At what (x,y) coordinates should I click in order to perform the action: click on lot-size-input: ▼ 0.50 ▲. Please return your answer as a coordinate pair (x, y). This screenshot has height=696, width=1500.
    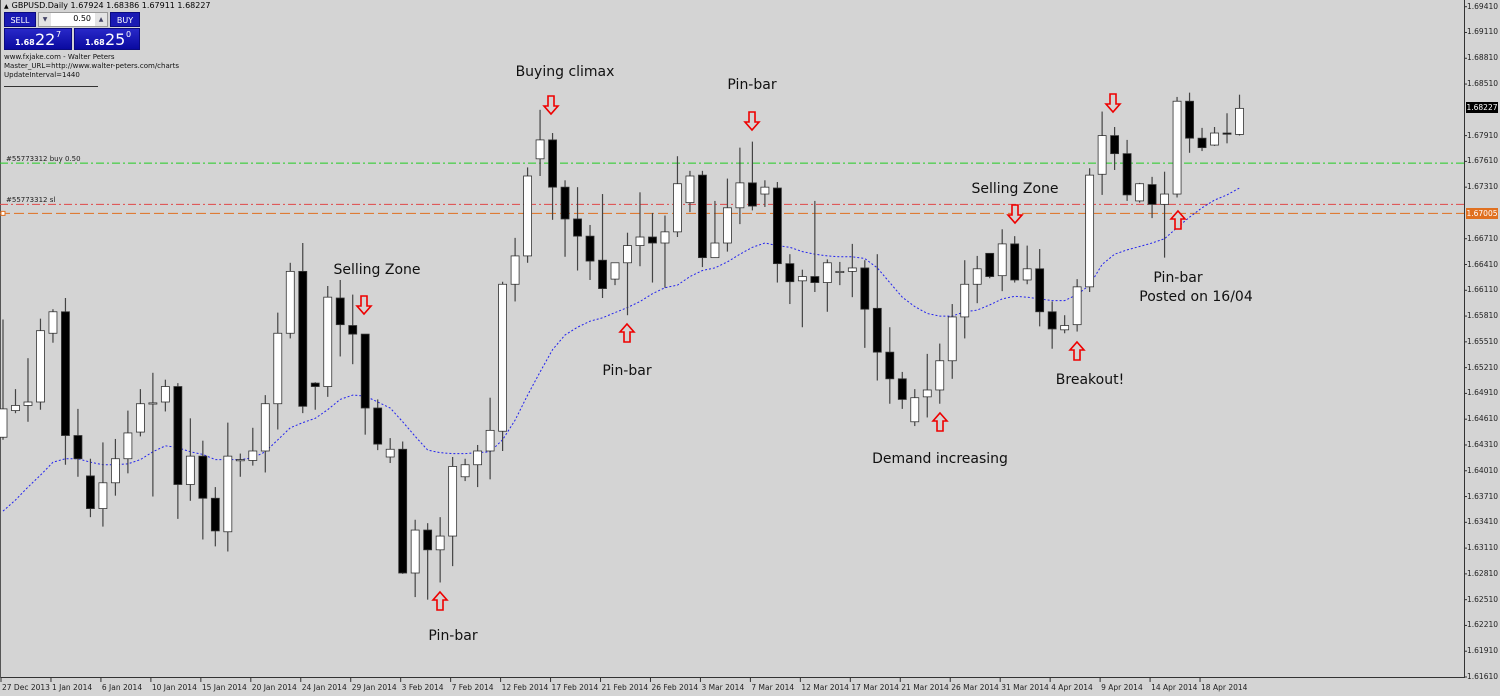
    Looking at the image, I should click on (73, 19).